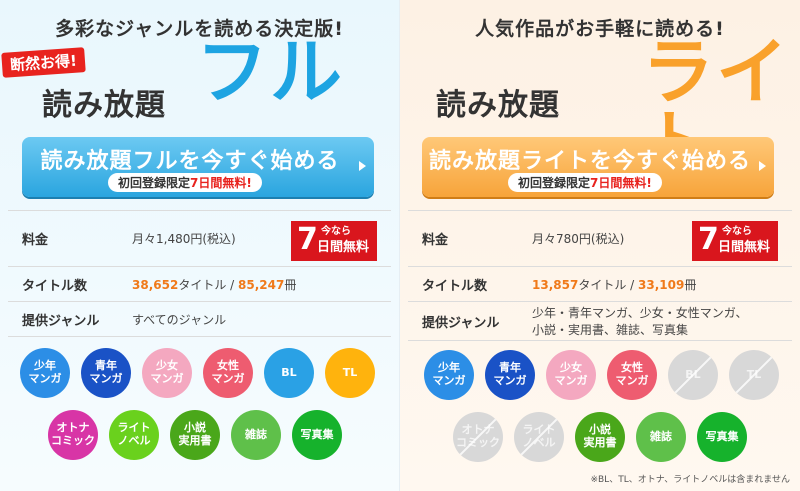 Image resolution: width=800 pixels, height=491 pixels. I want to click on lite-free-trial-badge: 7 今なら 日間無料, so click(735, 241).